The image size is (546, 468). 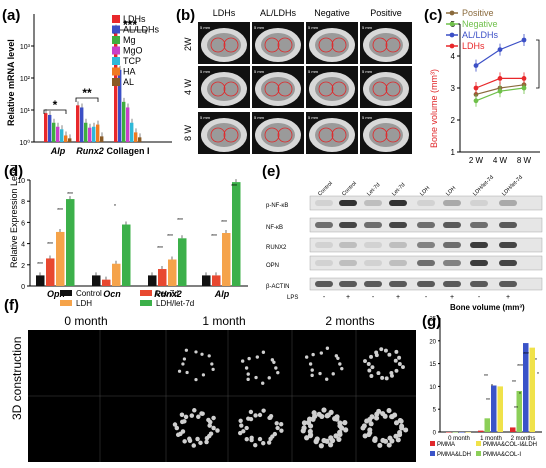 What do you see at coordinates (348, 297) in the screenshot?
I see `panel-e-lps-sign: +` at bounding box center [348, 297].